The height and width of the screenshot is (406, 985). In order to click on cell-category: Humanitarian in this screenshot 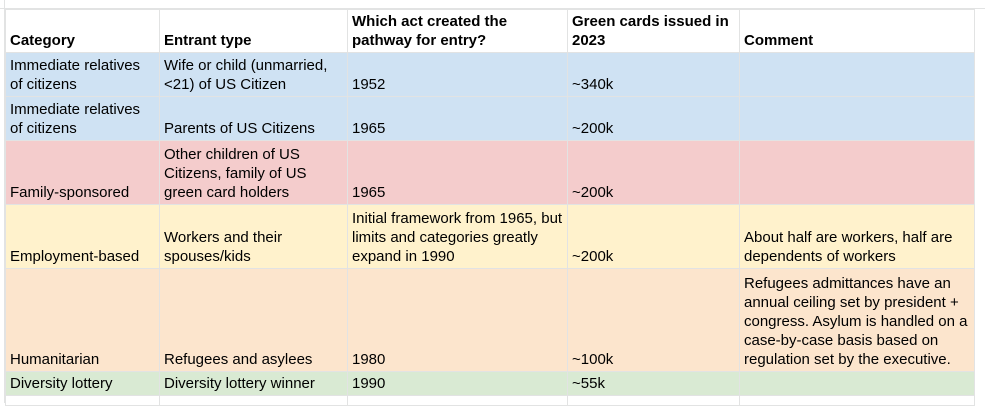, I will do `click(82, 320)`.